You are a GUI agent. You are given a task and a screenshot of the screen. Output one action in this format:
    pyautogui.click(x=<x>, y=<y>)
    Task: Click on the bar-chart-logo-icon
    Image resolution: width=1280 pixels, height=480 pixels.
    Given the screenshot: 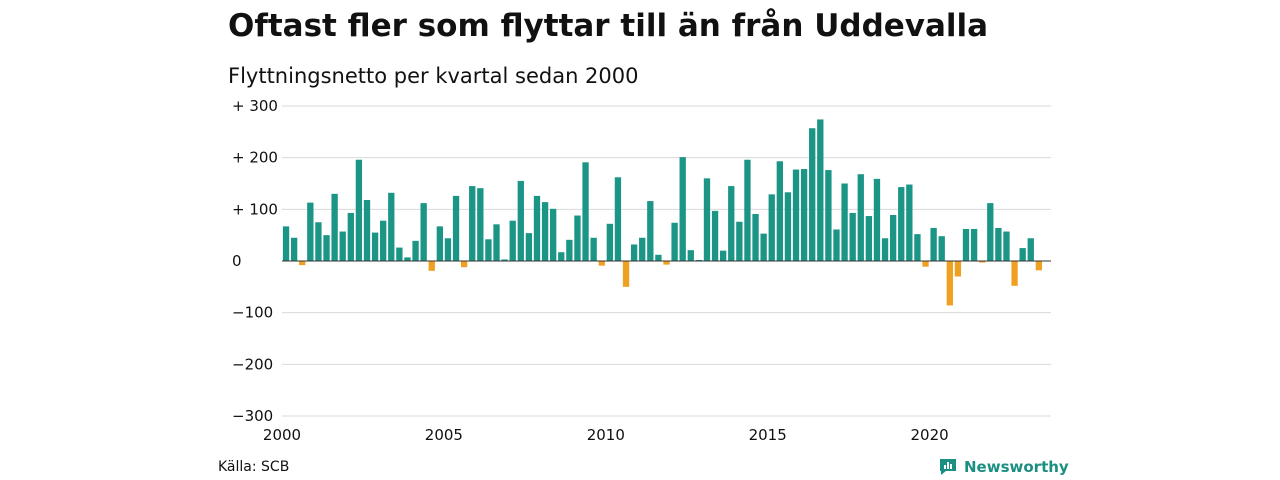 What is the action you would take?
    pyautogui.click(x=948, y=467)
    